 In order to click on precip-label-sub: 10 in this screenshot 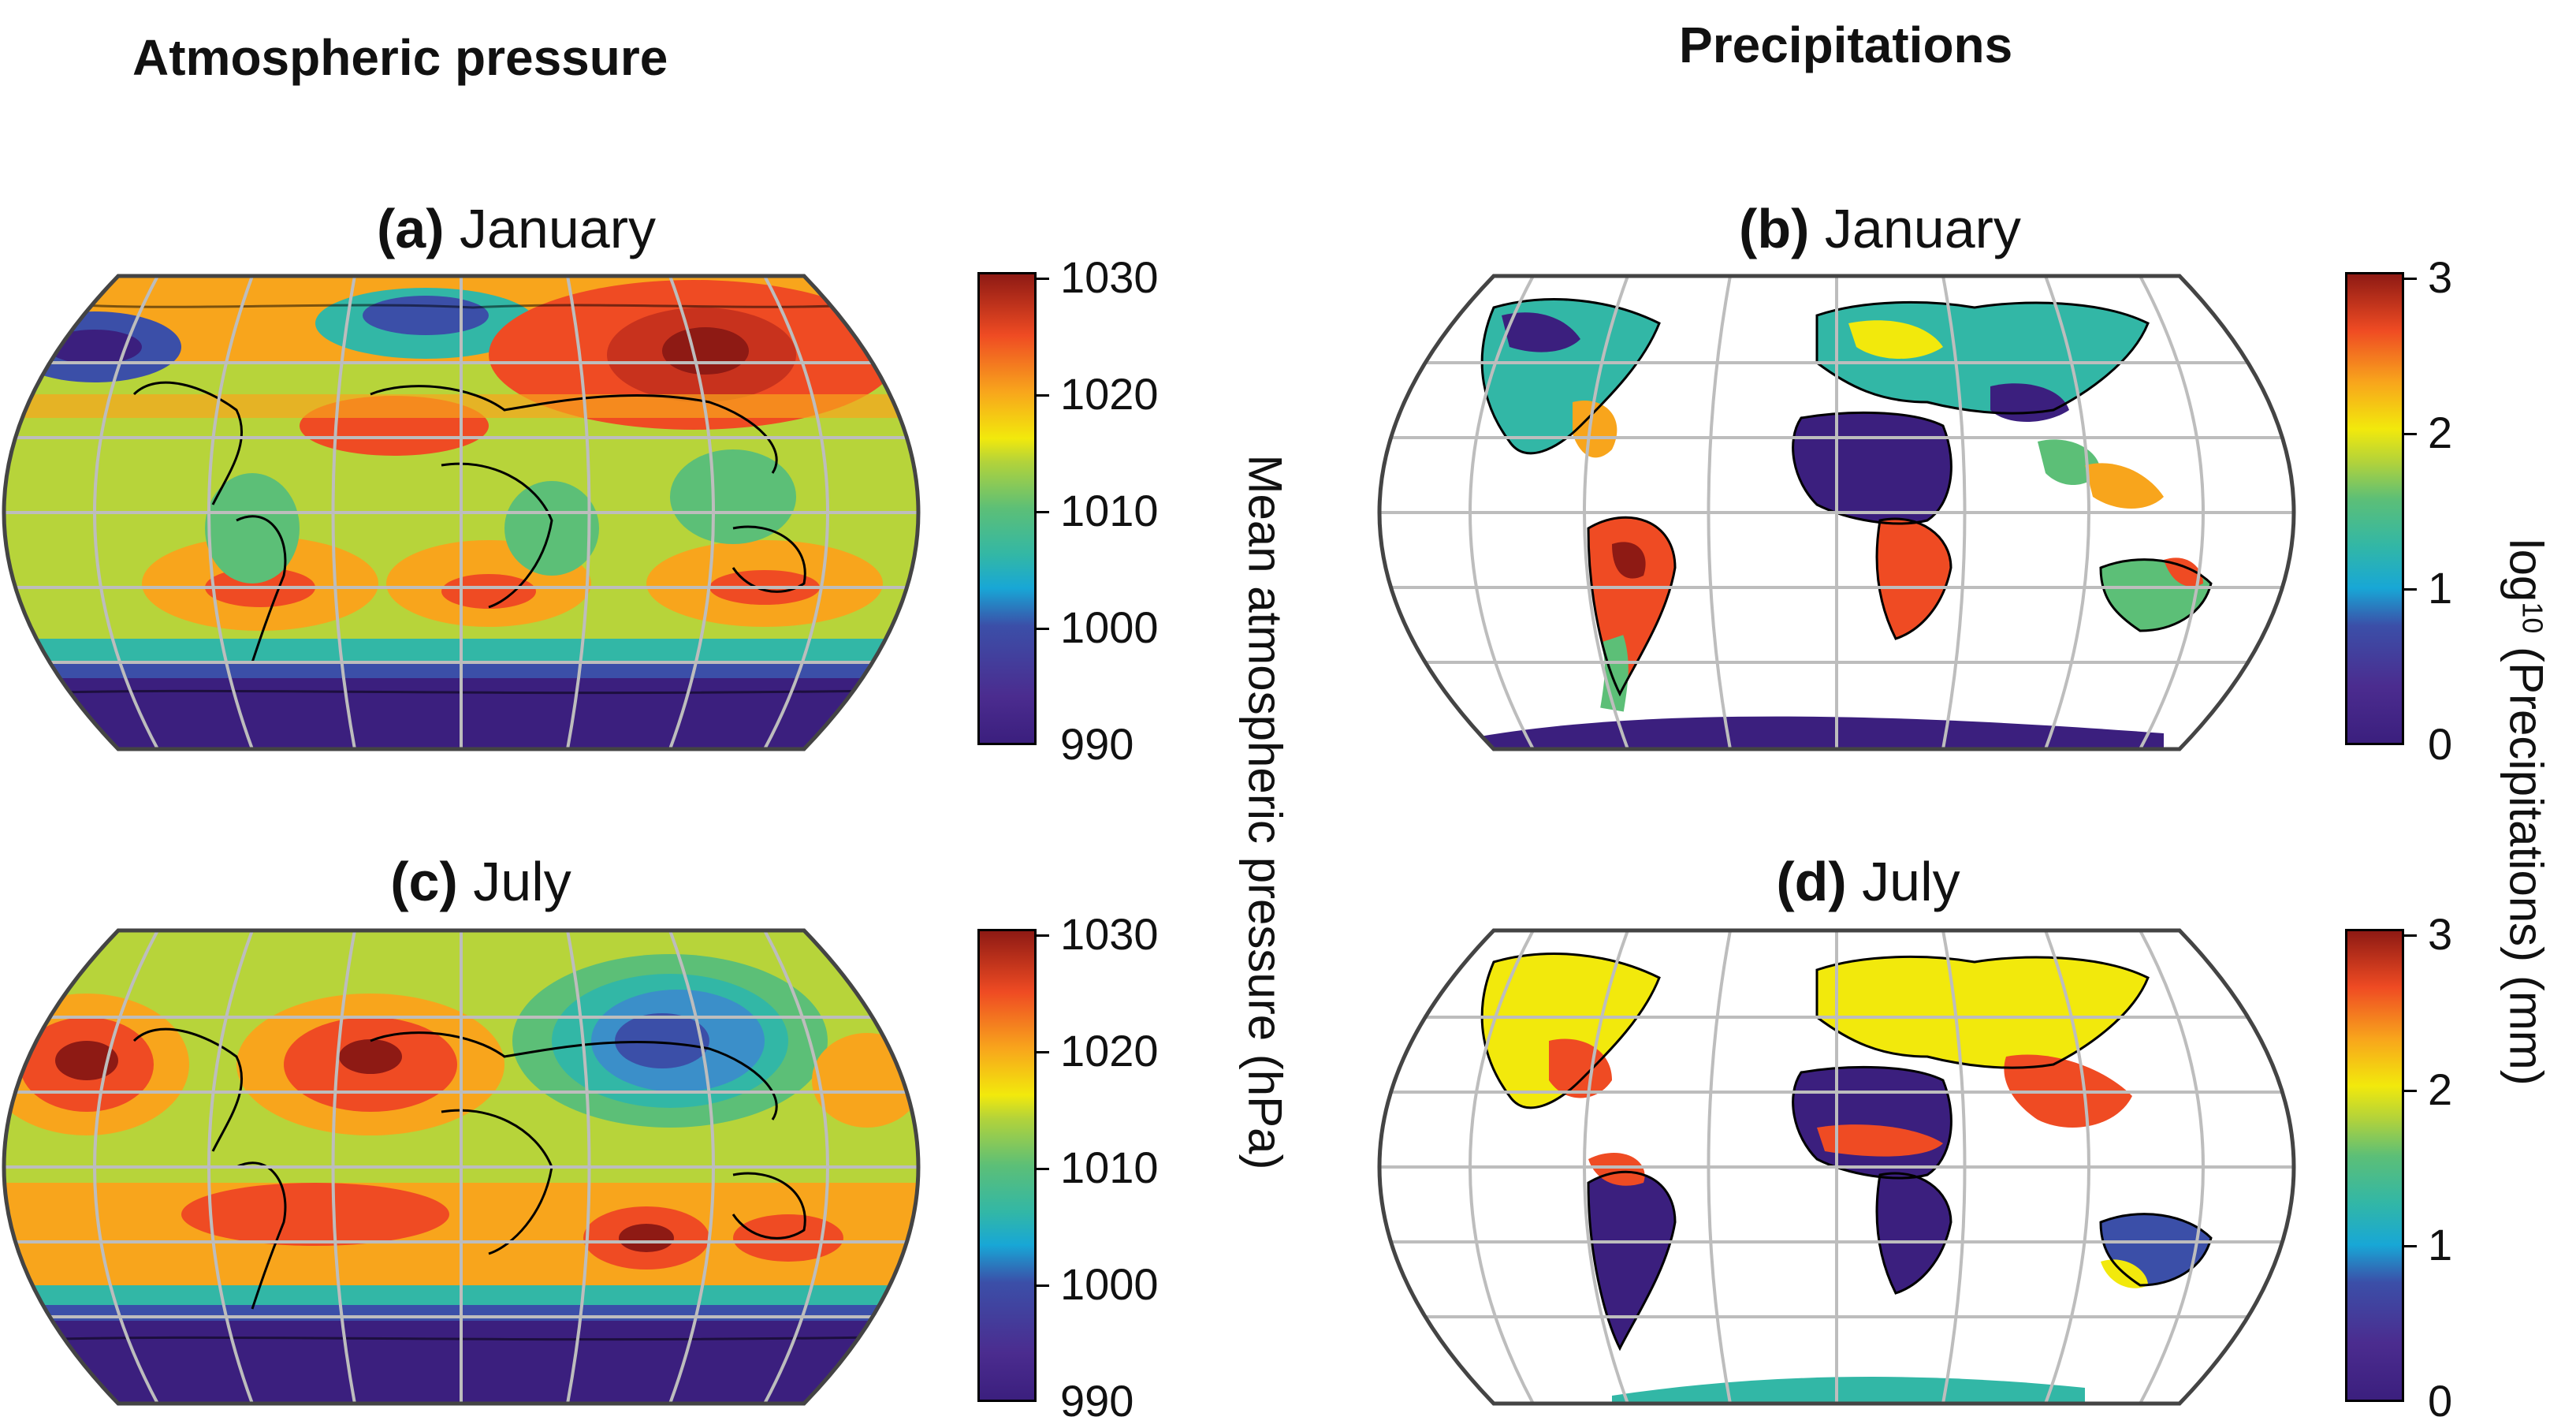, I will do `click(2532, 618)`.